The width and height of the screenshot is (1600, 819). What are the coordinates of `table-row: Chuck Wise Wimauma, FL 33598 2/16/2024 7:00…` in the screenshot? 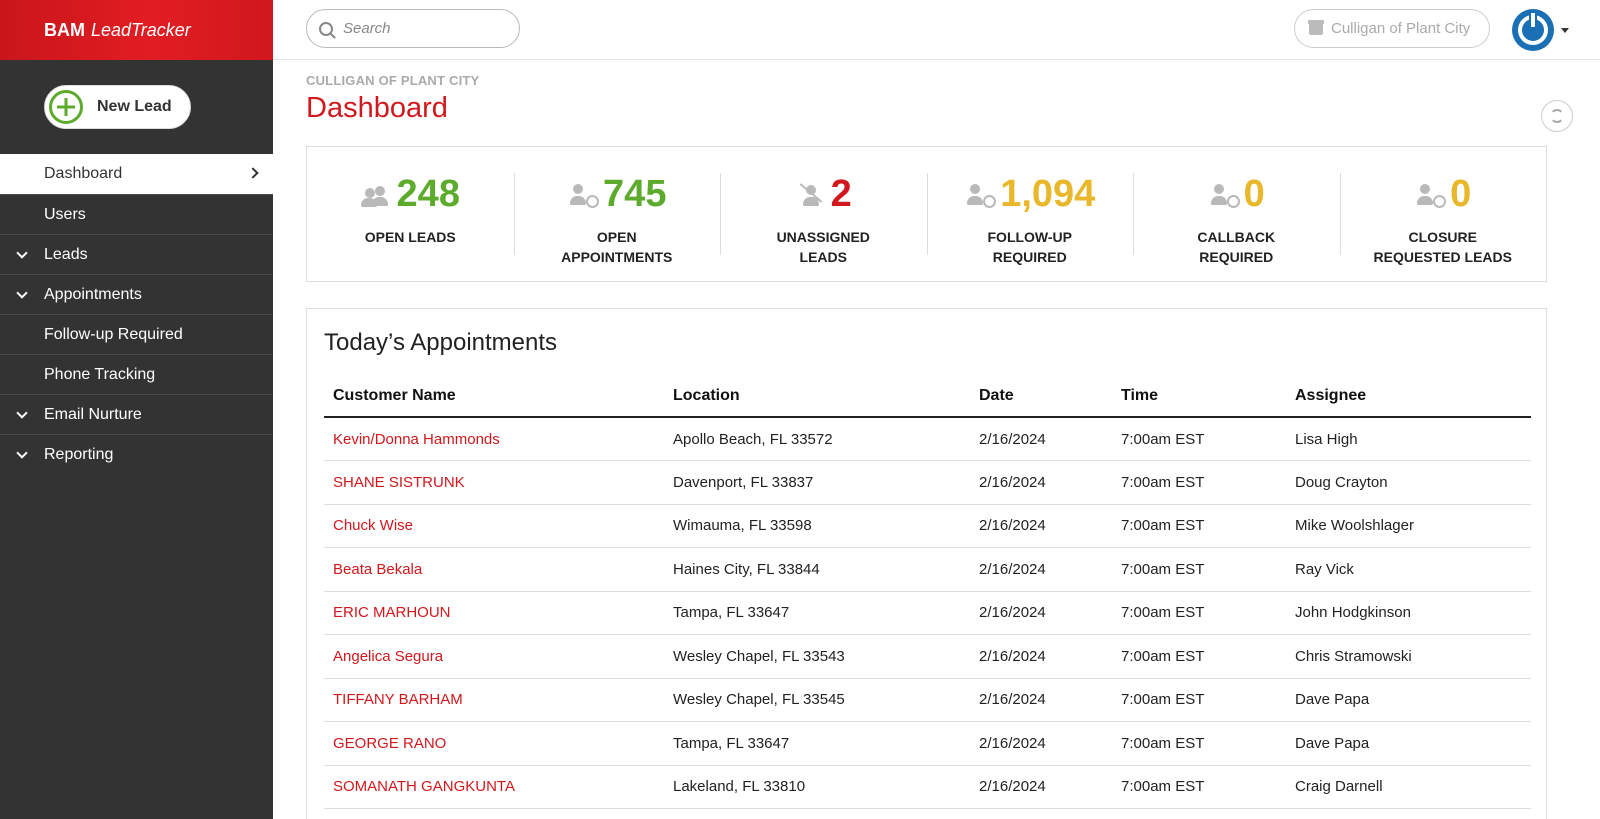 It's located at (927, 526).